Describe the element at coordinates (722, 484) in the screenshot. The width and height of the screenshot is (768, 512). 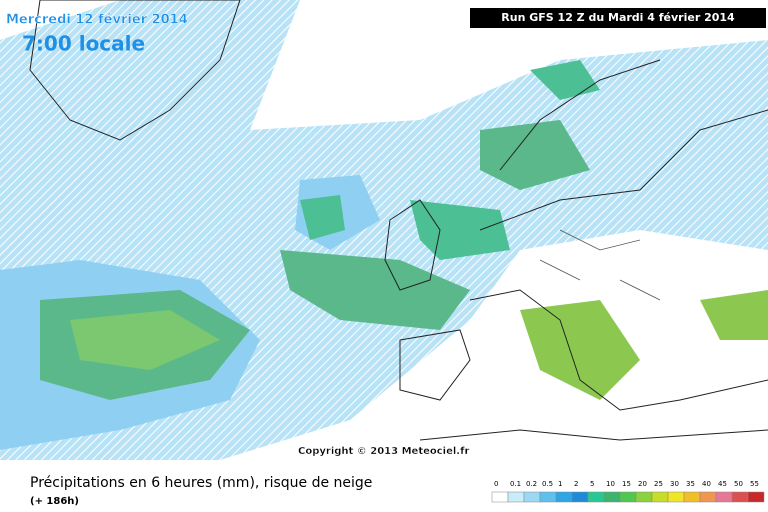
I see `legend-label: 45` at that location.